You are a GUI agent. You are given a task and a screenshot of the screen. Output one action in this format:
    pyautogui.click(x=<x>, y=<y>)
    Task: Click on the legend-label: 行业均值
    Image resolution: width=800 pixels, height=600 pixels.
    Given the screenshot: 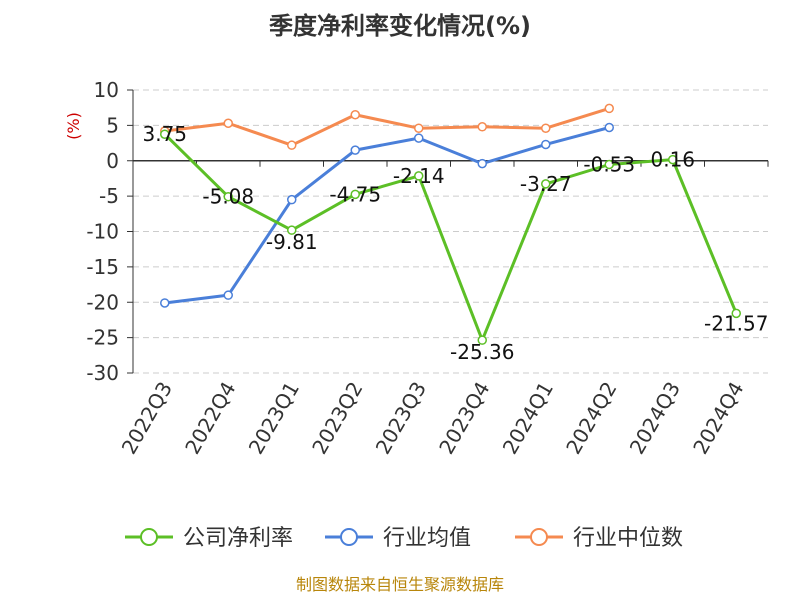 What is the action you would take?
    pyautogui.click(x=427, y=538)
    